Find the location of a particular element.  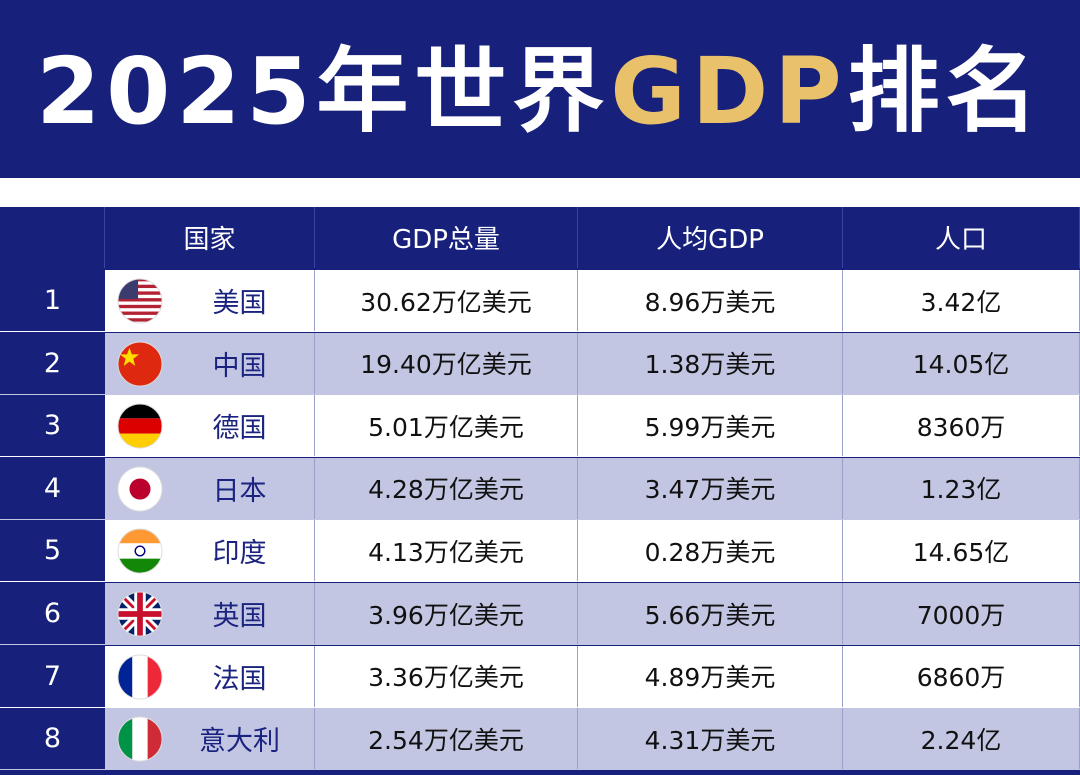

value-cell: 3.47万美元 is located at coordinates (710, 488).